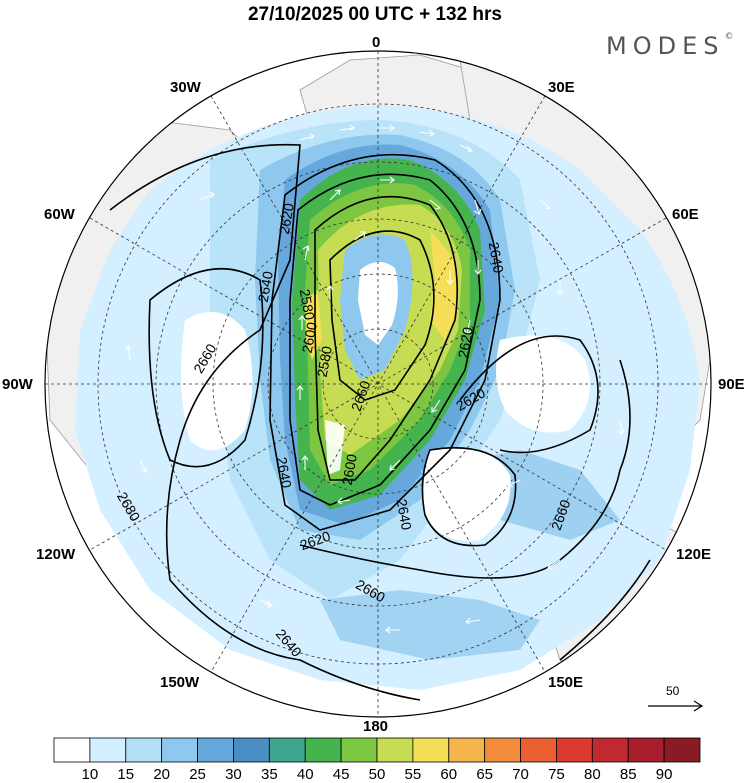 This screenshot has height=783, width=750. What do you see at coordinates (484, 774) in the screenshot?
I see `colorbar-tick-label: 65` at bounding box center [484, 774].